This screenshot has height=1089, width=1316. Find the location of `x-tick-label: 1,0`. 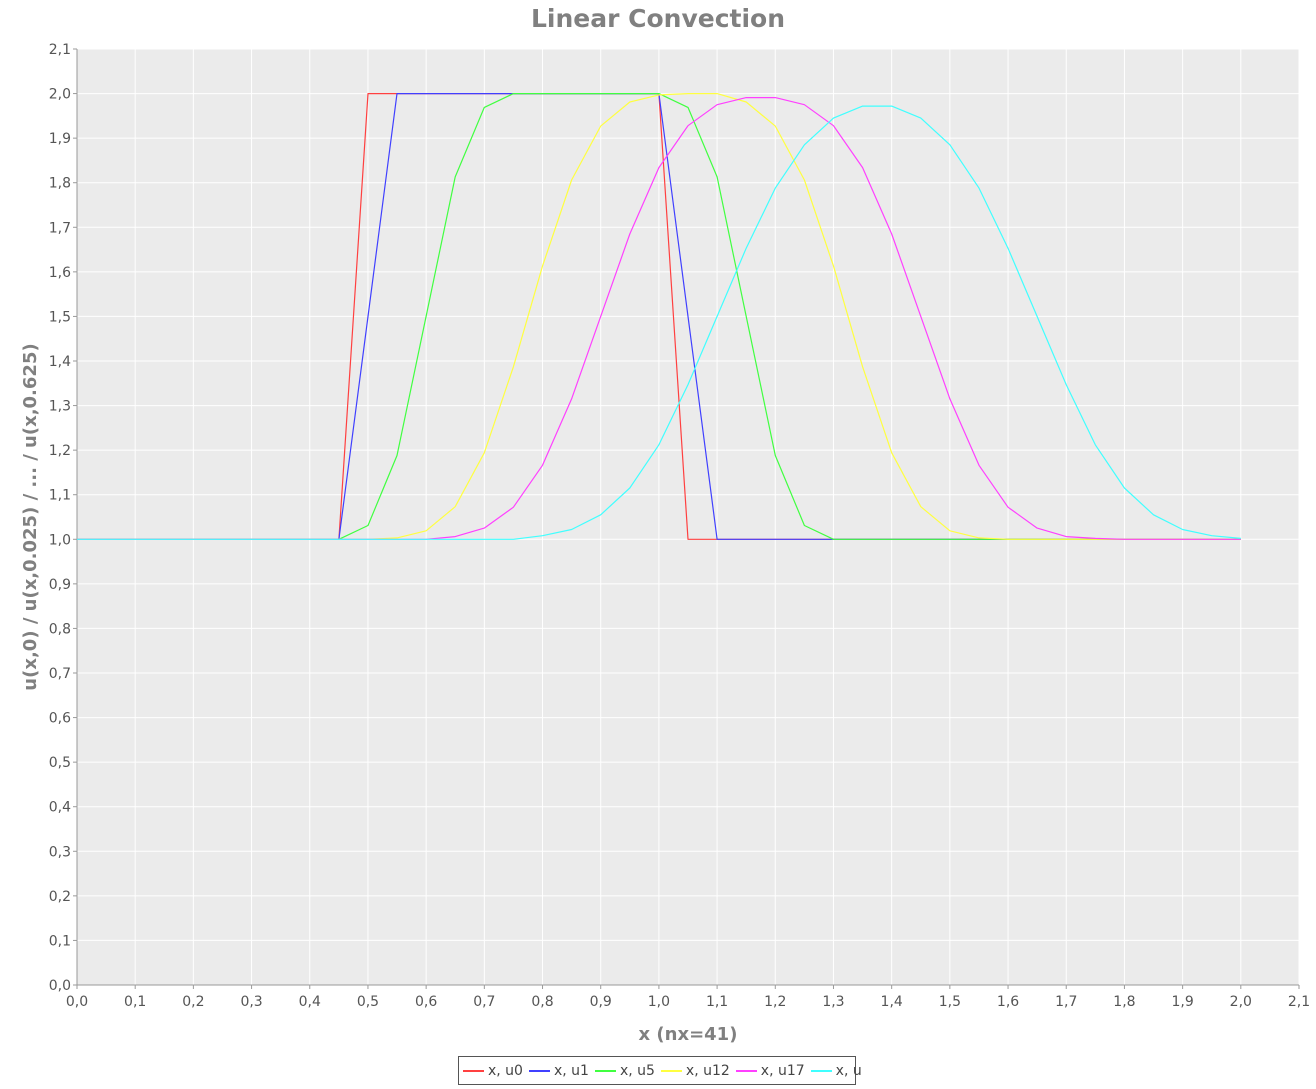

x-tick-label: 1,0 is located at coordinates (659, 1002).